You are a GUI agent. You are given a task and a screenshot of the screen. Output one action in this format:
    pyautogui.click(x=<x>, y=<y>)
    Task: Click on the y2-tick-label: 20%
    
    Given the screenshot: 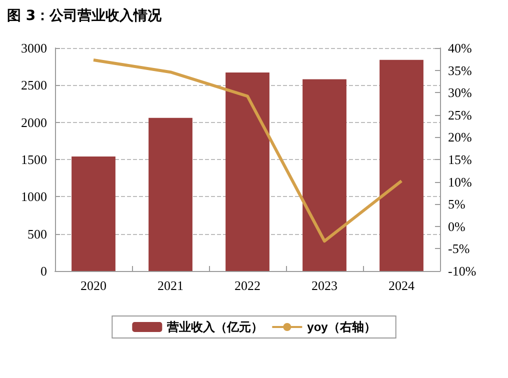 What is the action you would take?
    pyautogui.click(x=460, y=137)
    